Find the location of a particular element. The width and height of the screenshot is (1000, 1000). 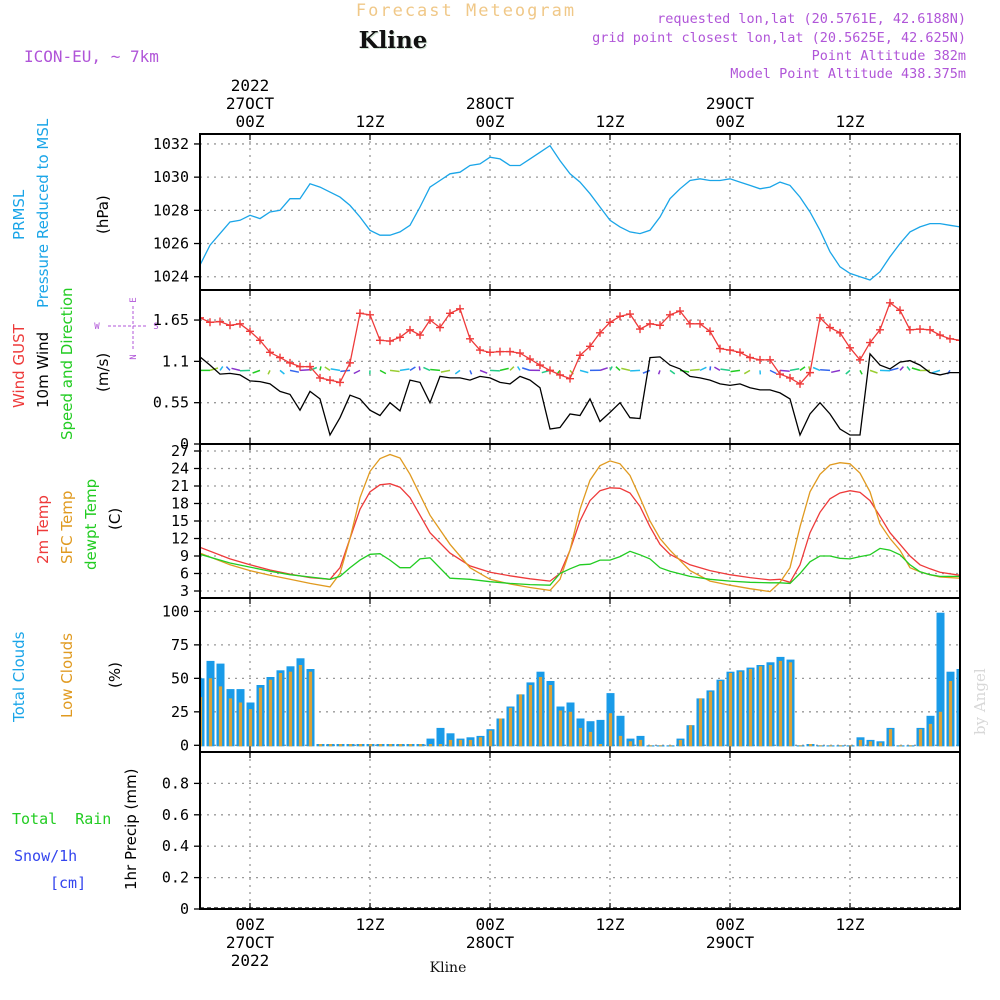

bottom-hour-label: 12Z is located at coordinates (610, 924).